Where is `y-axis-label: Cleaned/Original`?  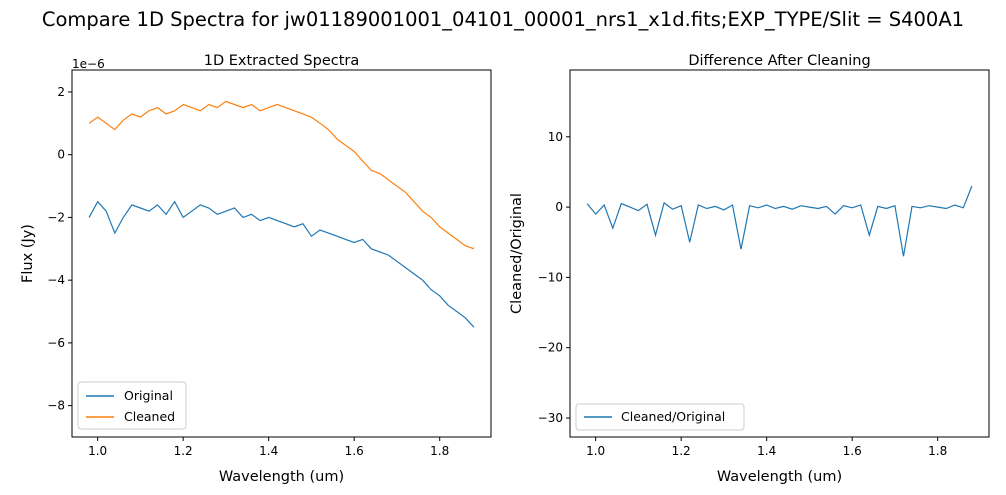
y-axis-label: Cleaned/Original is located at coordinates (517, 253).